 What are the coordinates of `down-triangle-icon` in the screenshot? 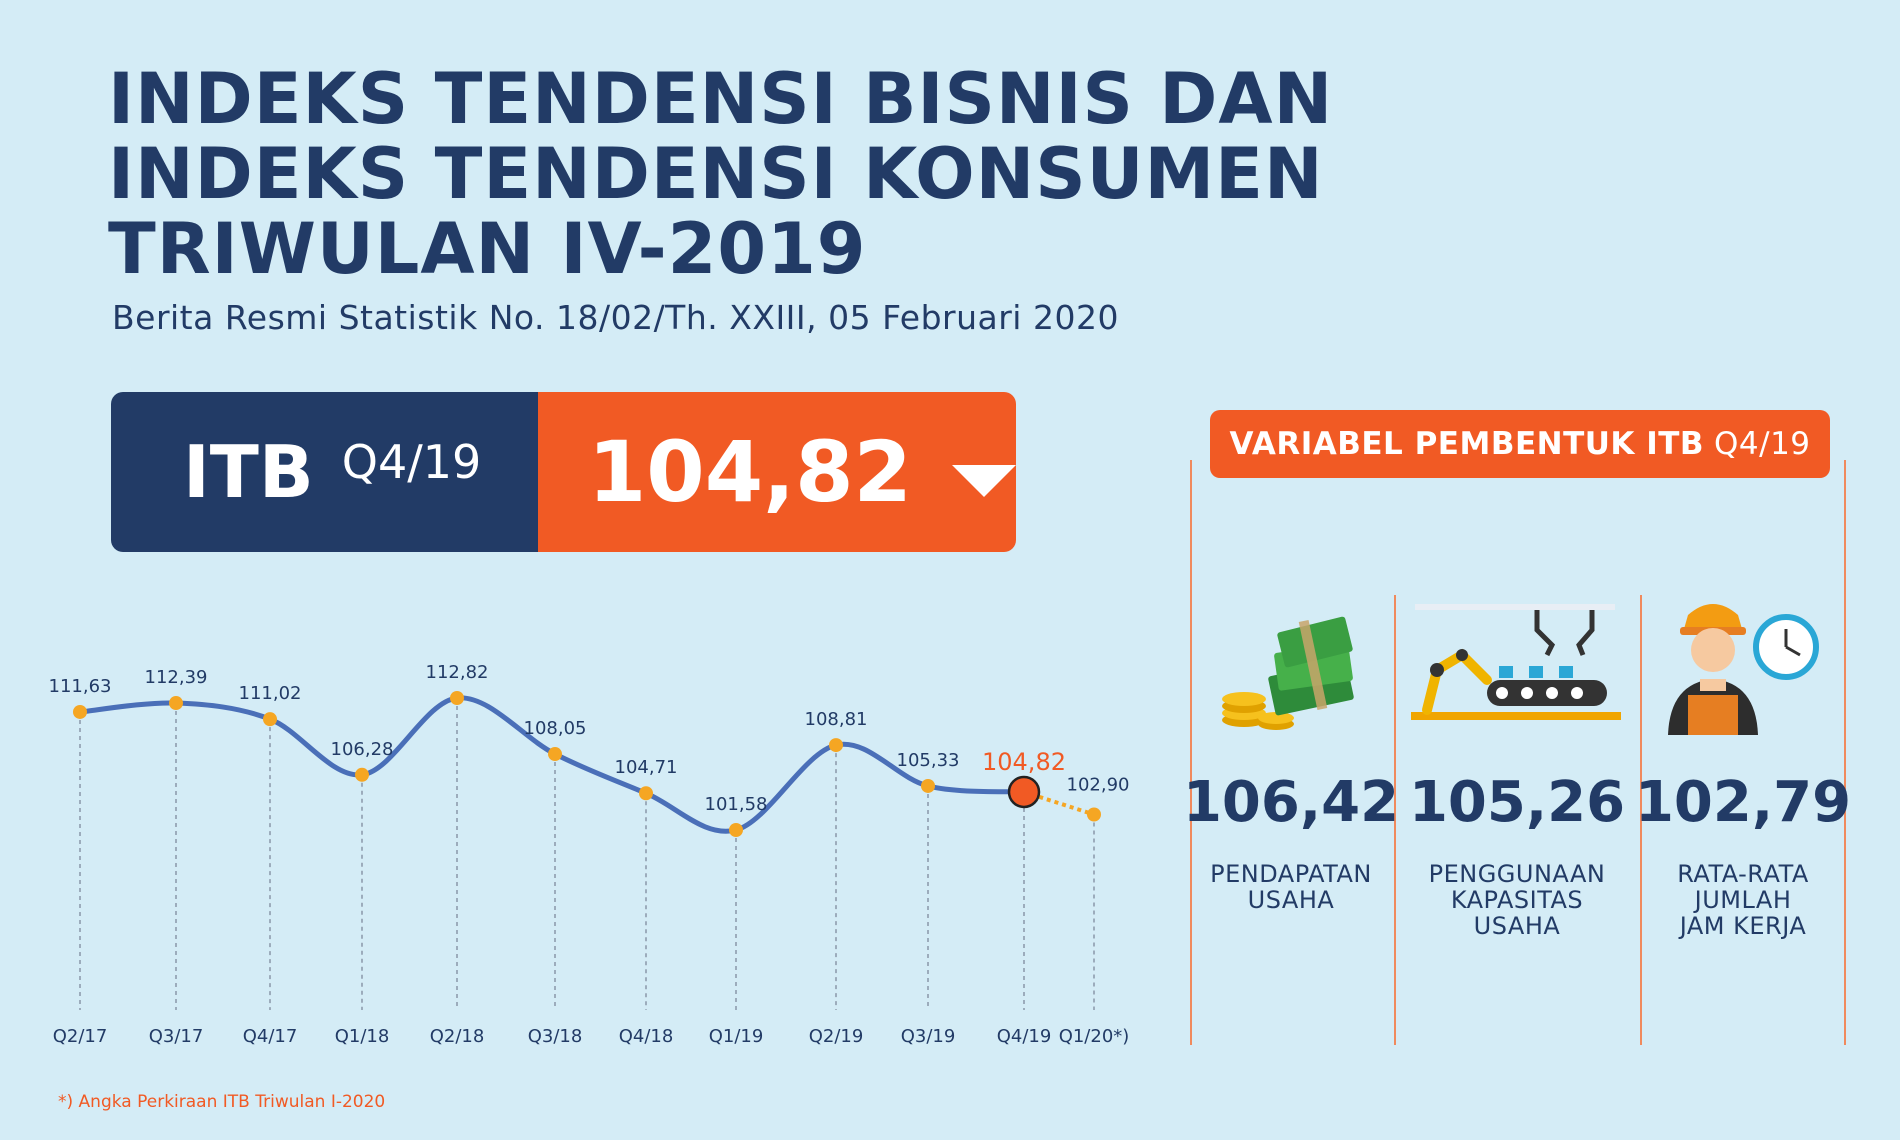 It's located at (984, 481).